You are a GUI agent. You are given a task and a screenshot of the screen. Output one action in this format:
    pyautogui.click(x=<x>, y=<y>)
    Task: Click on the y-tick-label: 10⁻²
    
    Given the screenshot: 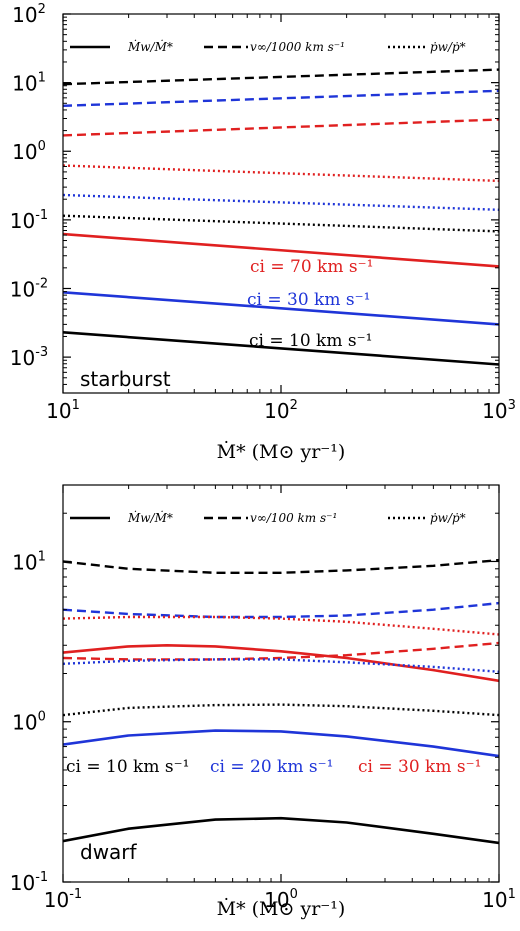 What is the action you would take?
    pyautogui.click(x=29, y=288)
    